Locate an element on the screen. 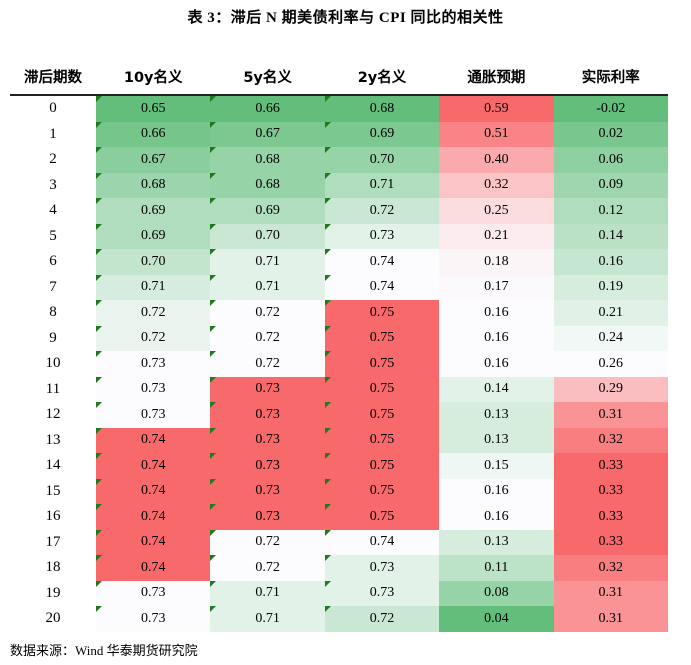 Image resolution: width=691 pixels, height=665 pixels. source-label: 数据来源： is located at coordinates (43, 651).